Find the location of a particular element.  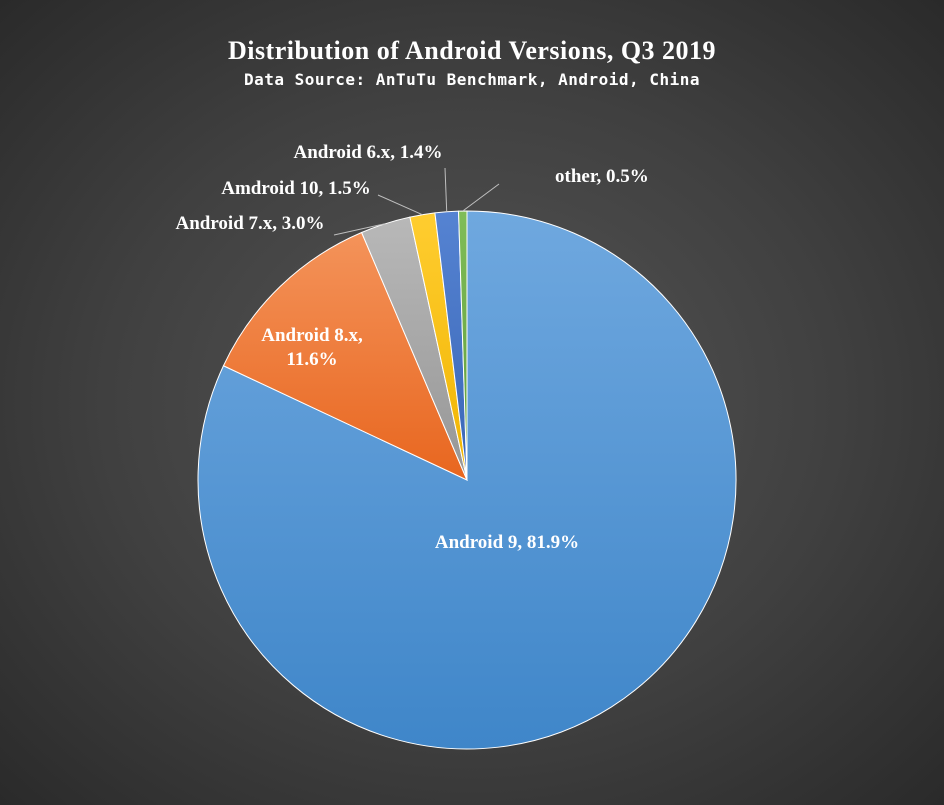

pie-slice-other is located at coordinates (463, 345).